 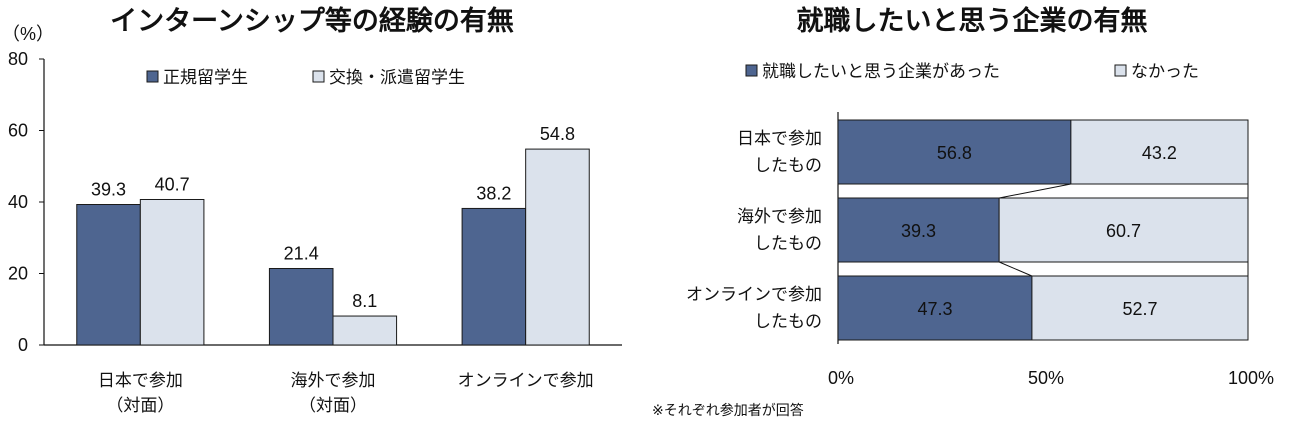 I want to click on legend-swatch-regular, so click(x=152, y=76).